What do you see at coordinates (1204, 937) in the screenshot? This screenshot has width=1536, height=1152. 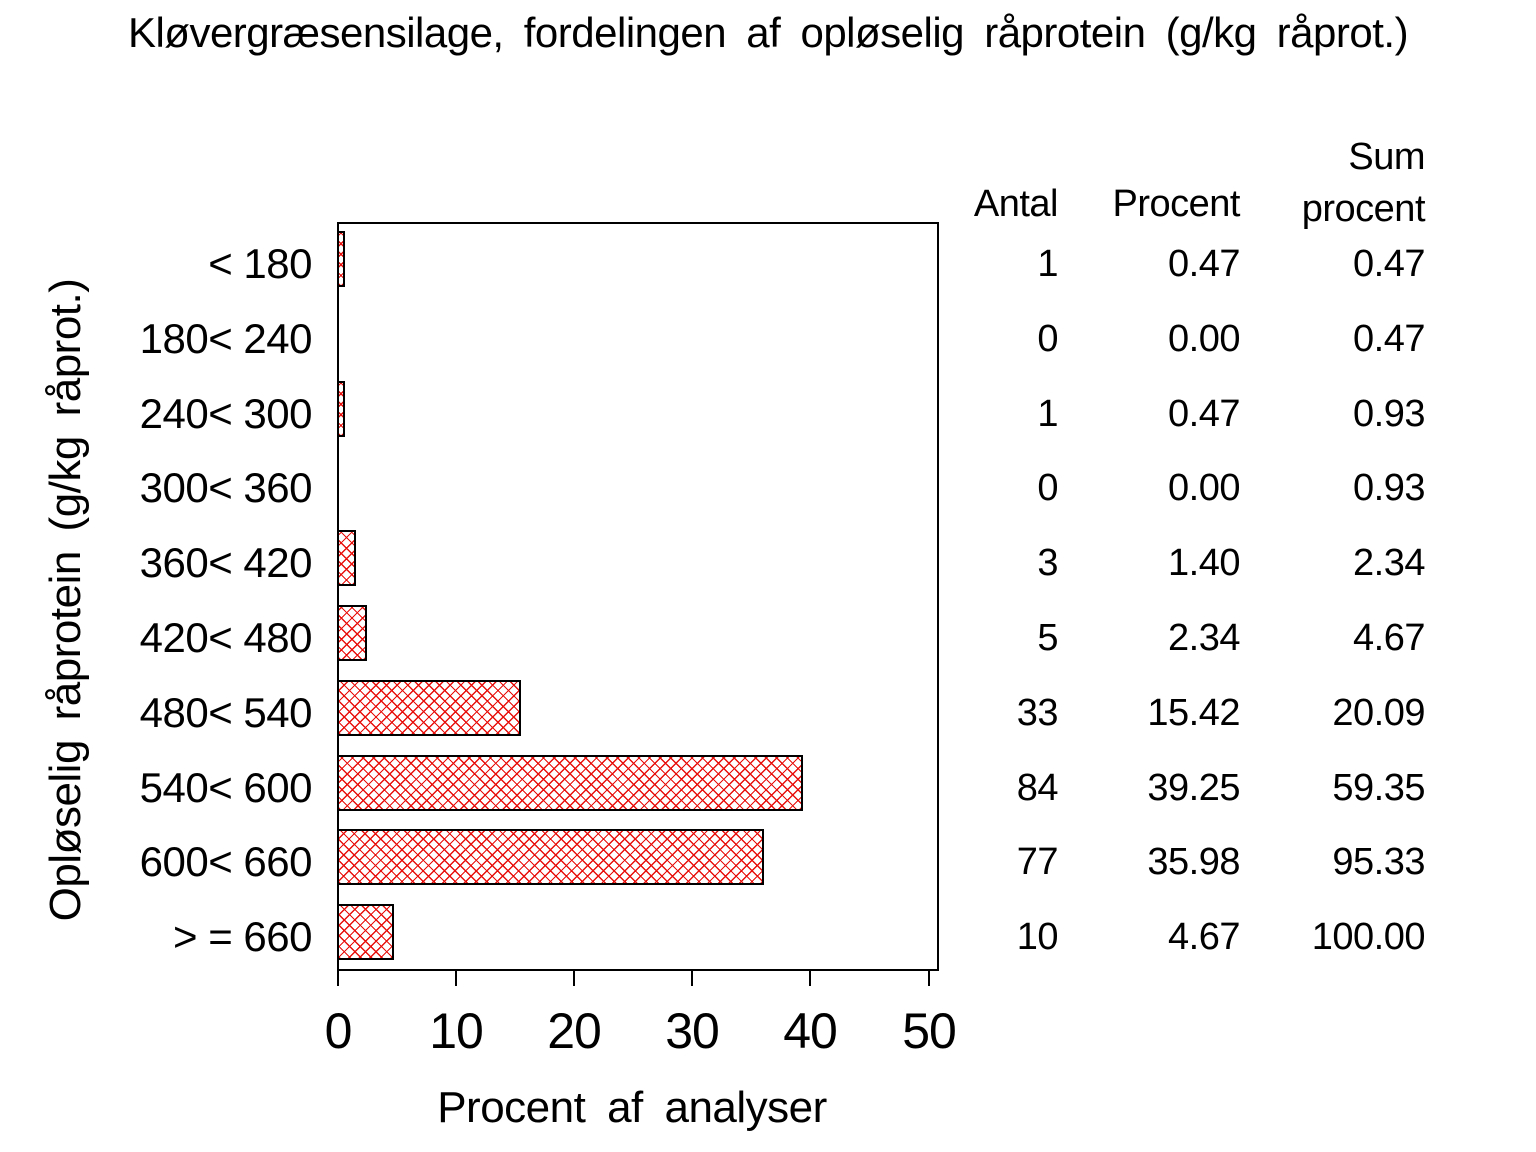 I see `table-cell-procent: 4.67` at bounding box center [1204, 937].